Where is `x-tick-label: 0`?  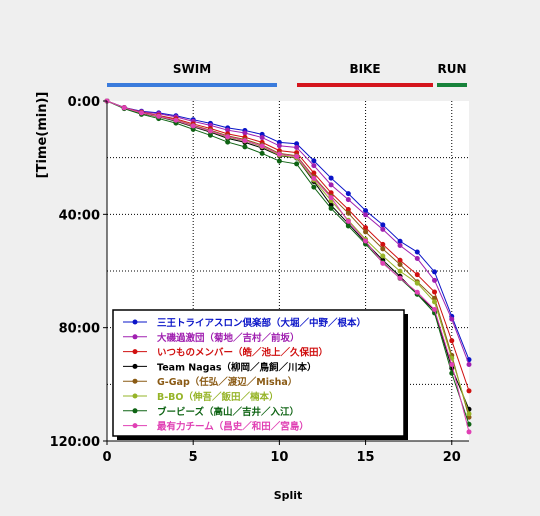 x-tick-label: 0 is located at coordinates (106, 457).